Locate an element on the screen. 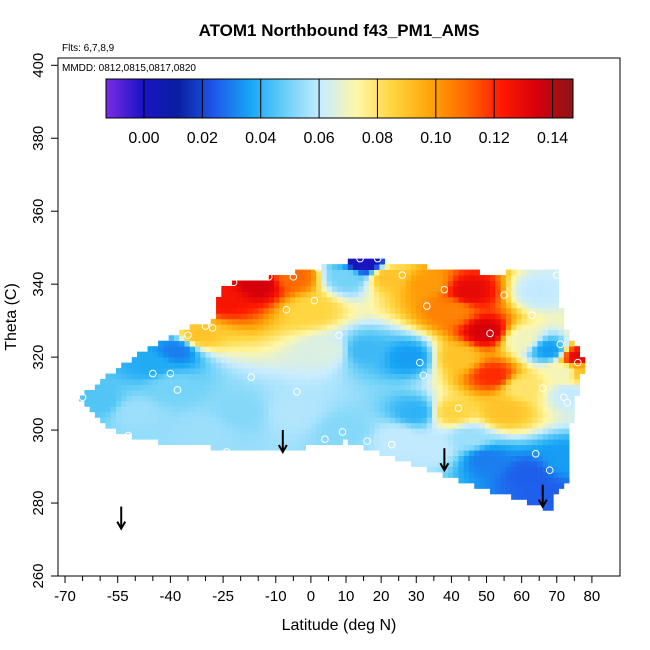 The height and width of the screenshot is (650, 650). sample-point is located at coordinates (542, 388).